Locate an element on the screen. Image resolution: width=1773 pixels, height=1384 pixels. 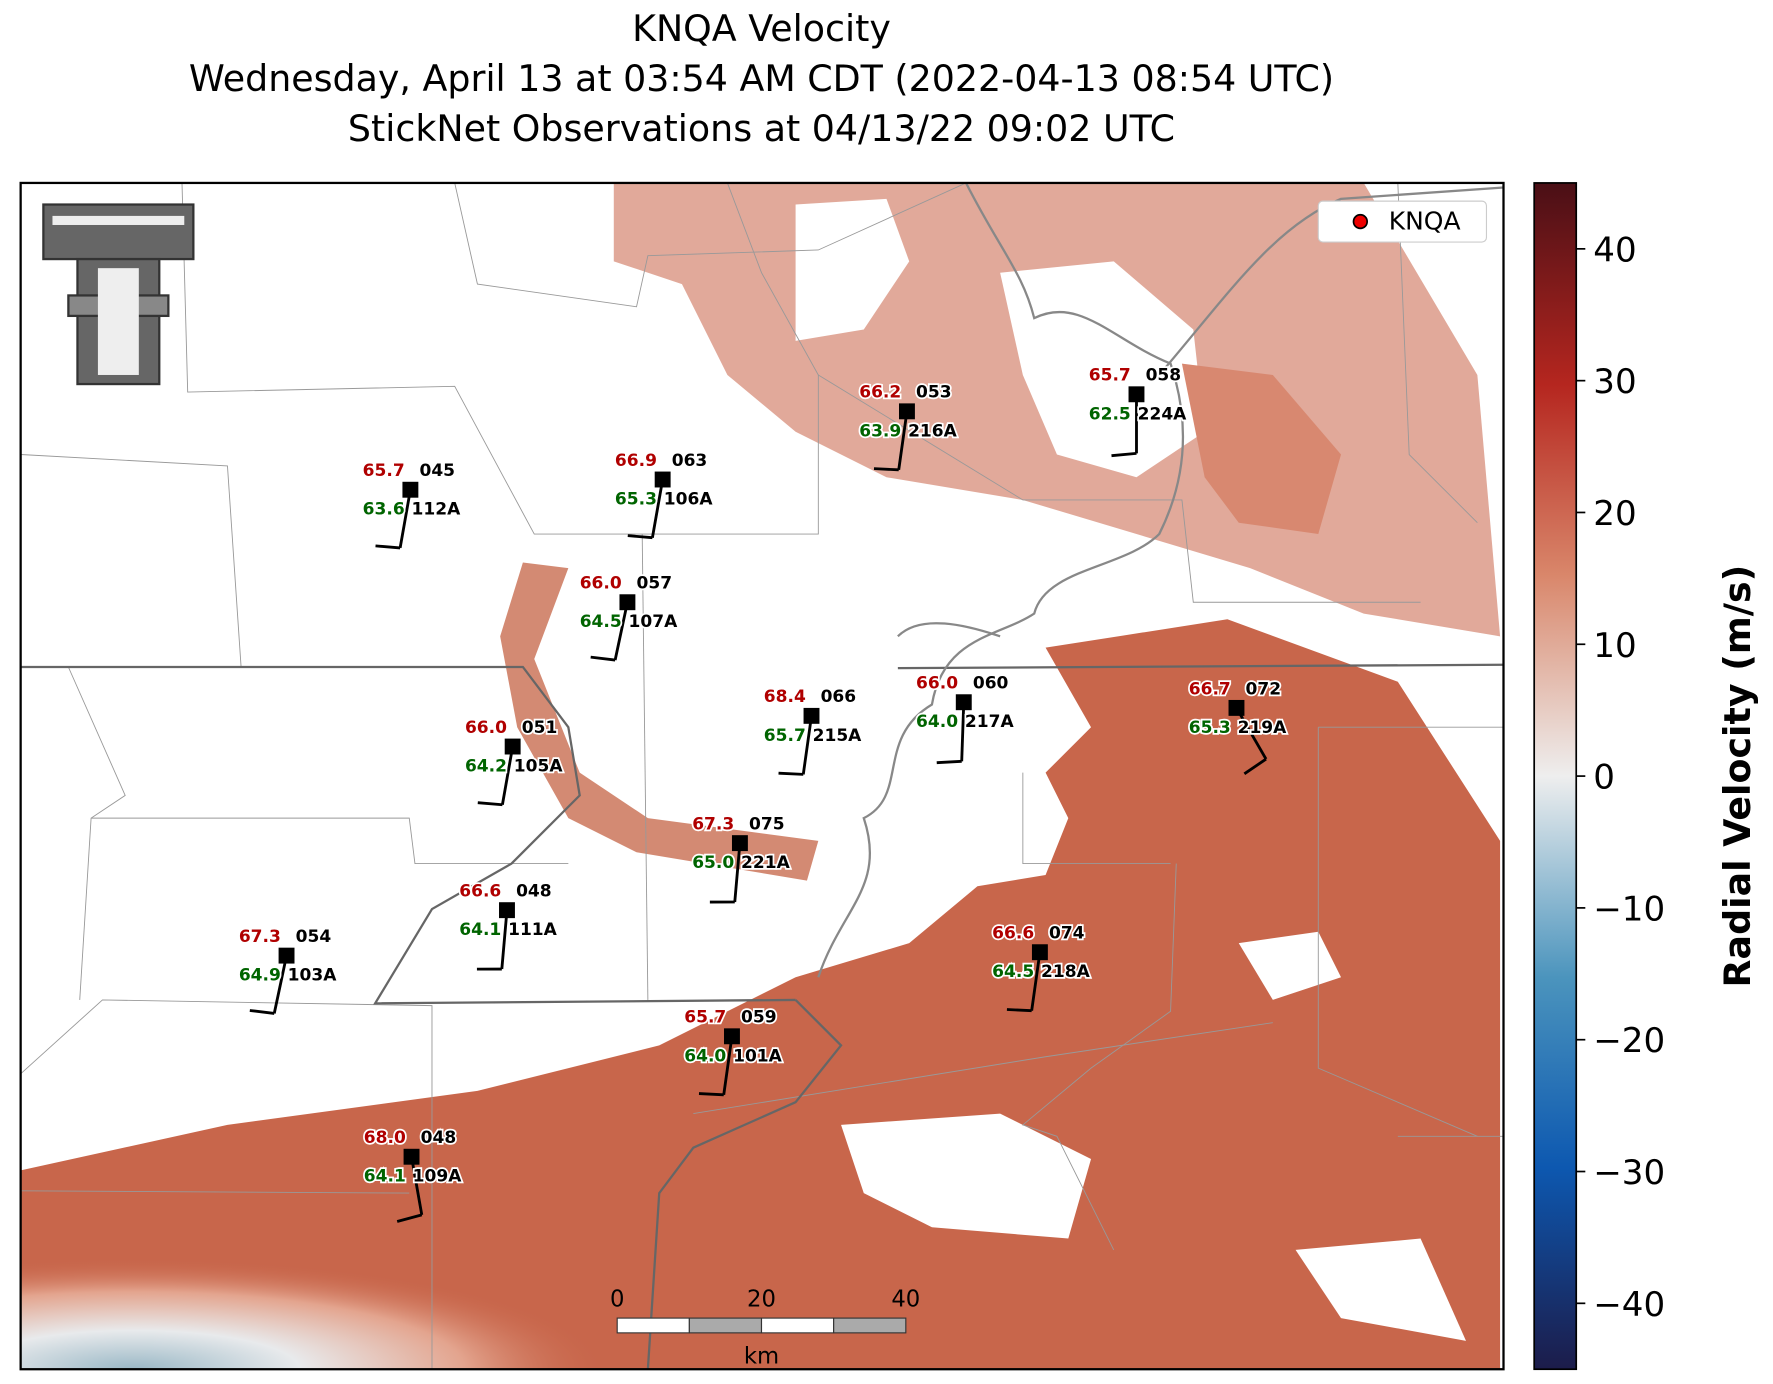
station-probe: 215A is located at coordinates (838, 736).